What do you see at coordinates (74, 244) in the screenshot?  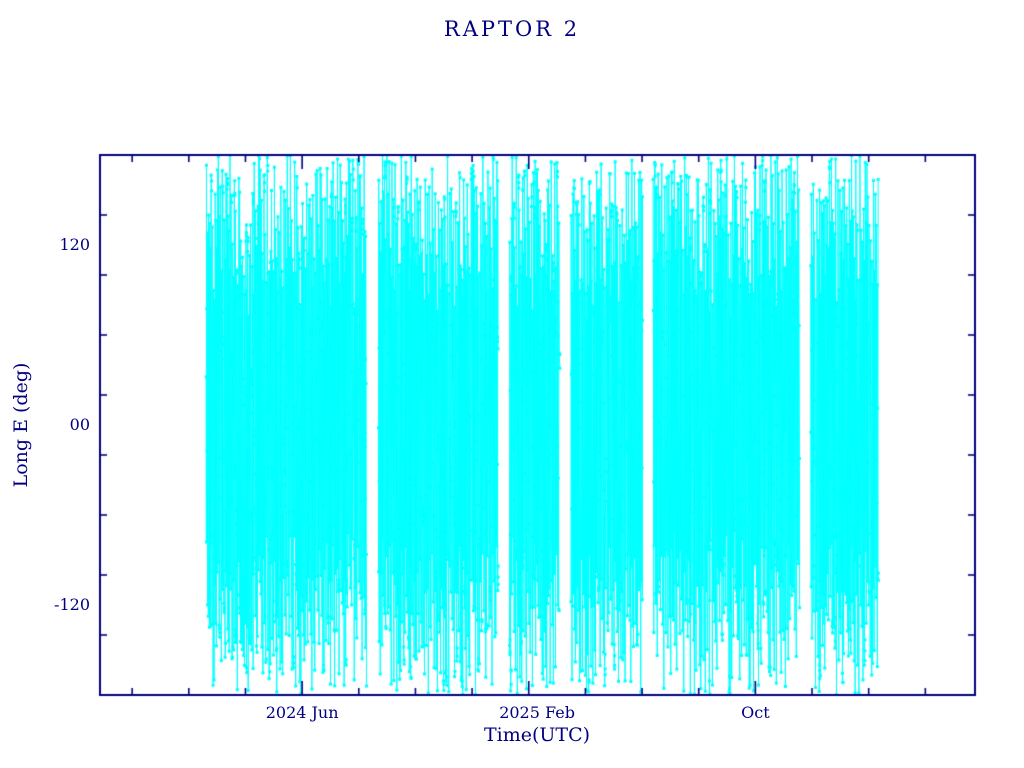 I see `y-tick-label: 120` at bounding box center [74, 244].